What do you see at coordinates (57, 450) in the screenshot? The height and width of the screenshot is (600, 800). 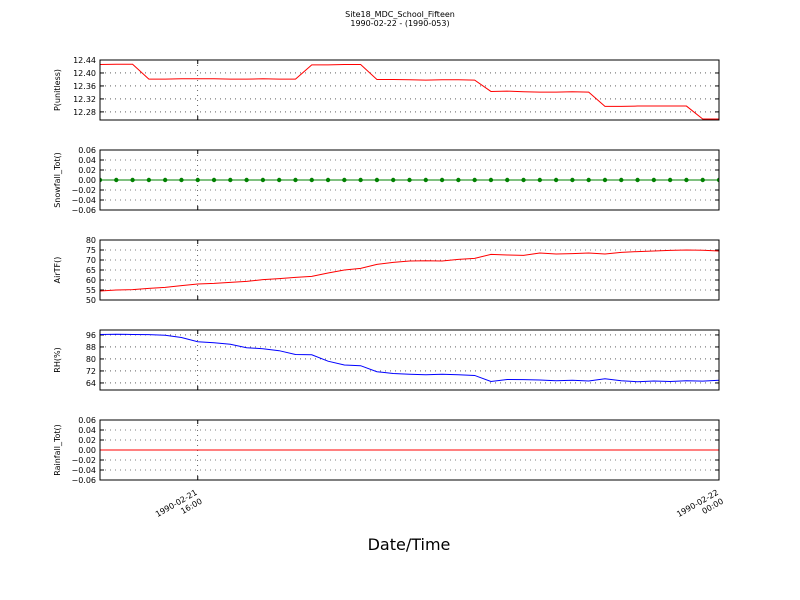 I see `y-axis-label: Rainfall_Tot()` at bounding box center [57, 450].